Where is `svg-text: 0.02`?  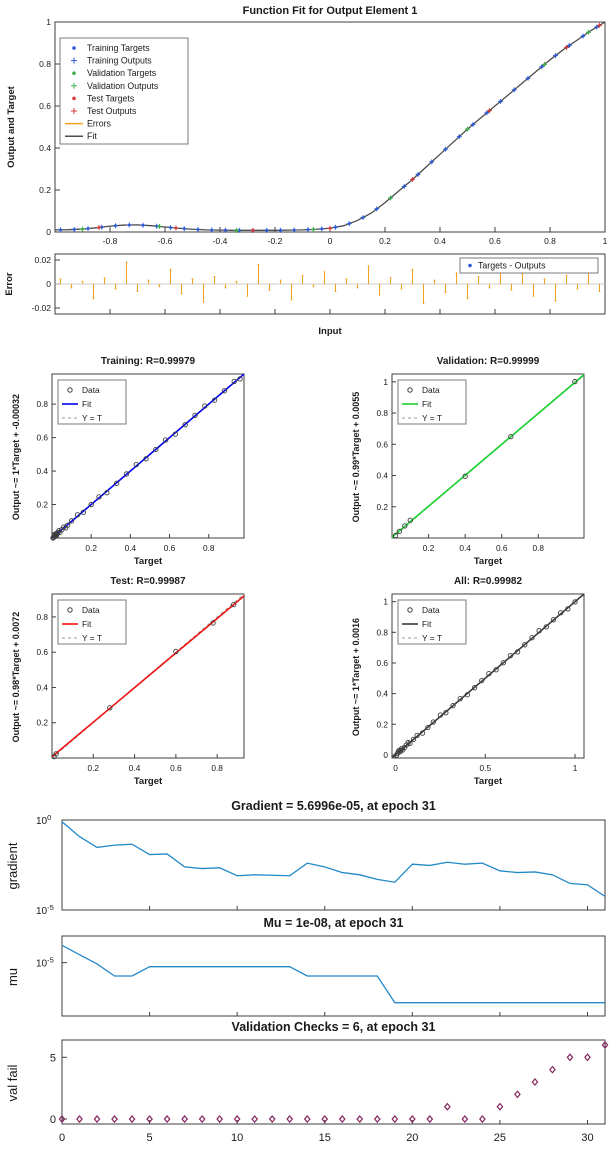
svg-text: 0.02 is located at coordinates (42, 260).